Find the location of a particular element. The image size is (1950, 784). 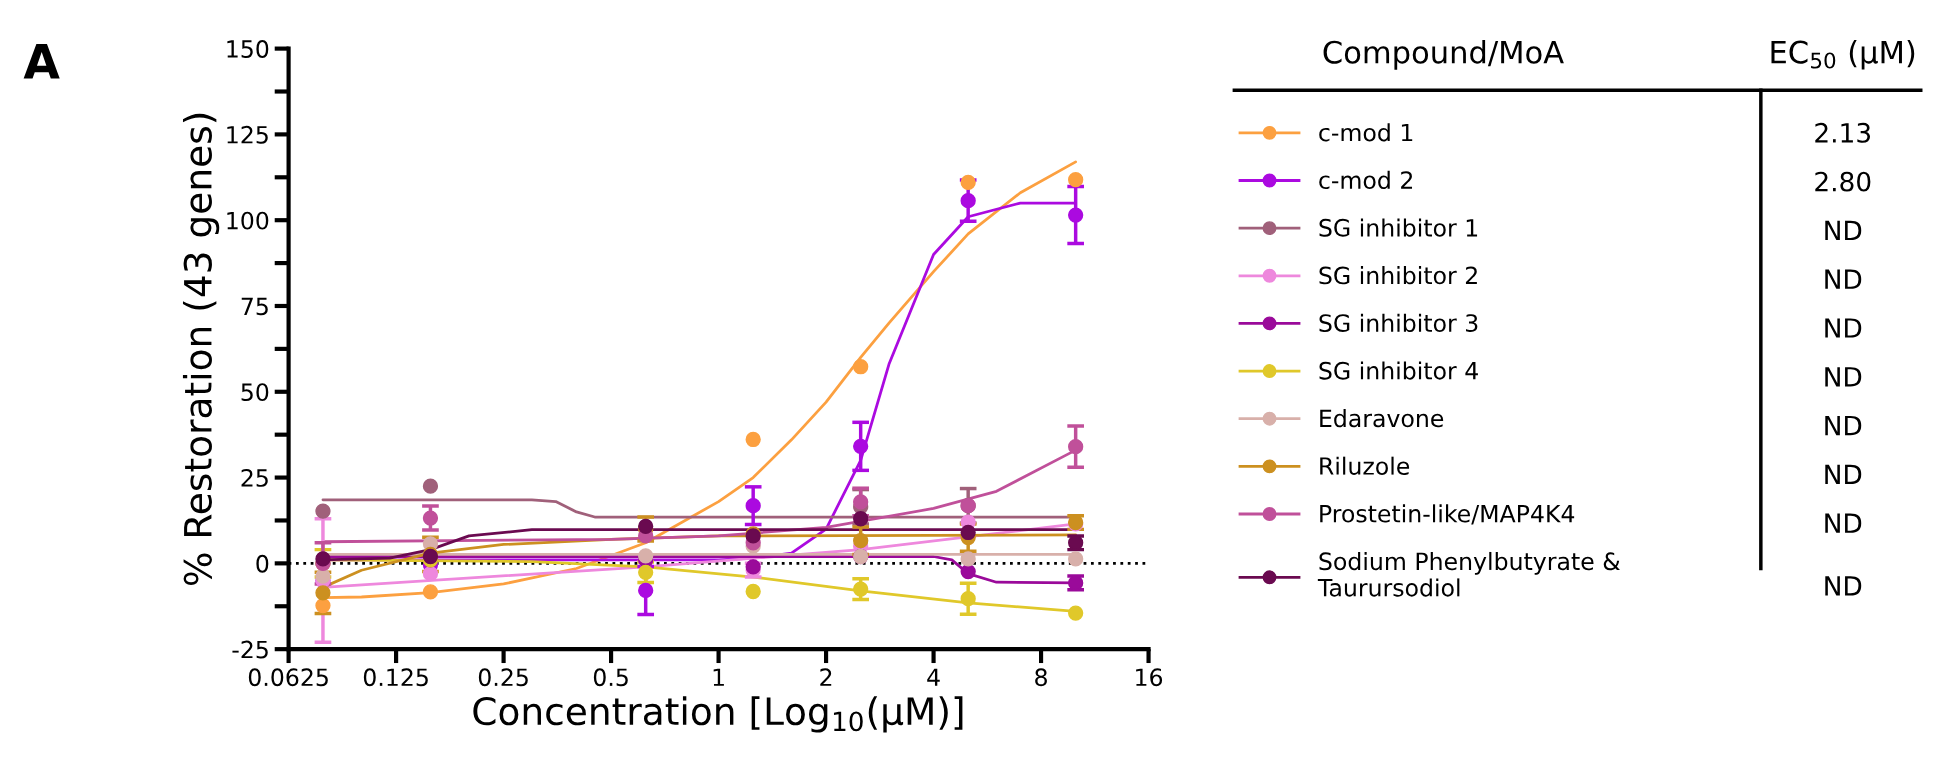

y-axis-title: % Restoration (43 genes) is located at coordinates (201, 349).